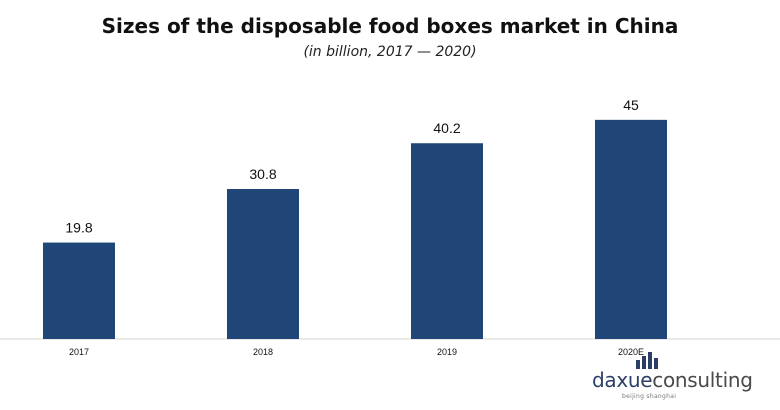  Describe the element at coordinates (631, 105) in the screenshot. I see `value-label-2020E: 45` at that location.